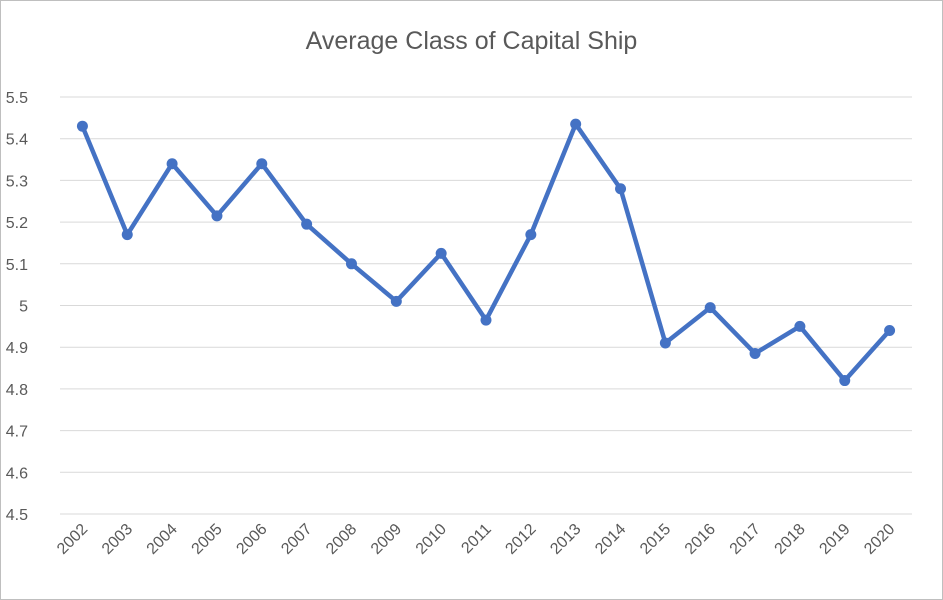 Image resolution: width=943 pixels, height=600 pixels. What do you see at coordinates (431, 539) in the screenshot?
I see `x-tick-label: 2010` at bounding box center [431, 539].